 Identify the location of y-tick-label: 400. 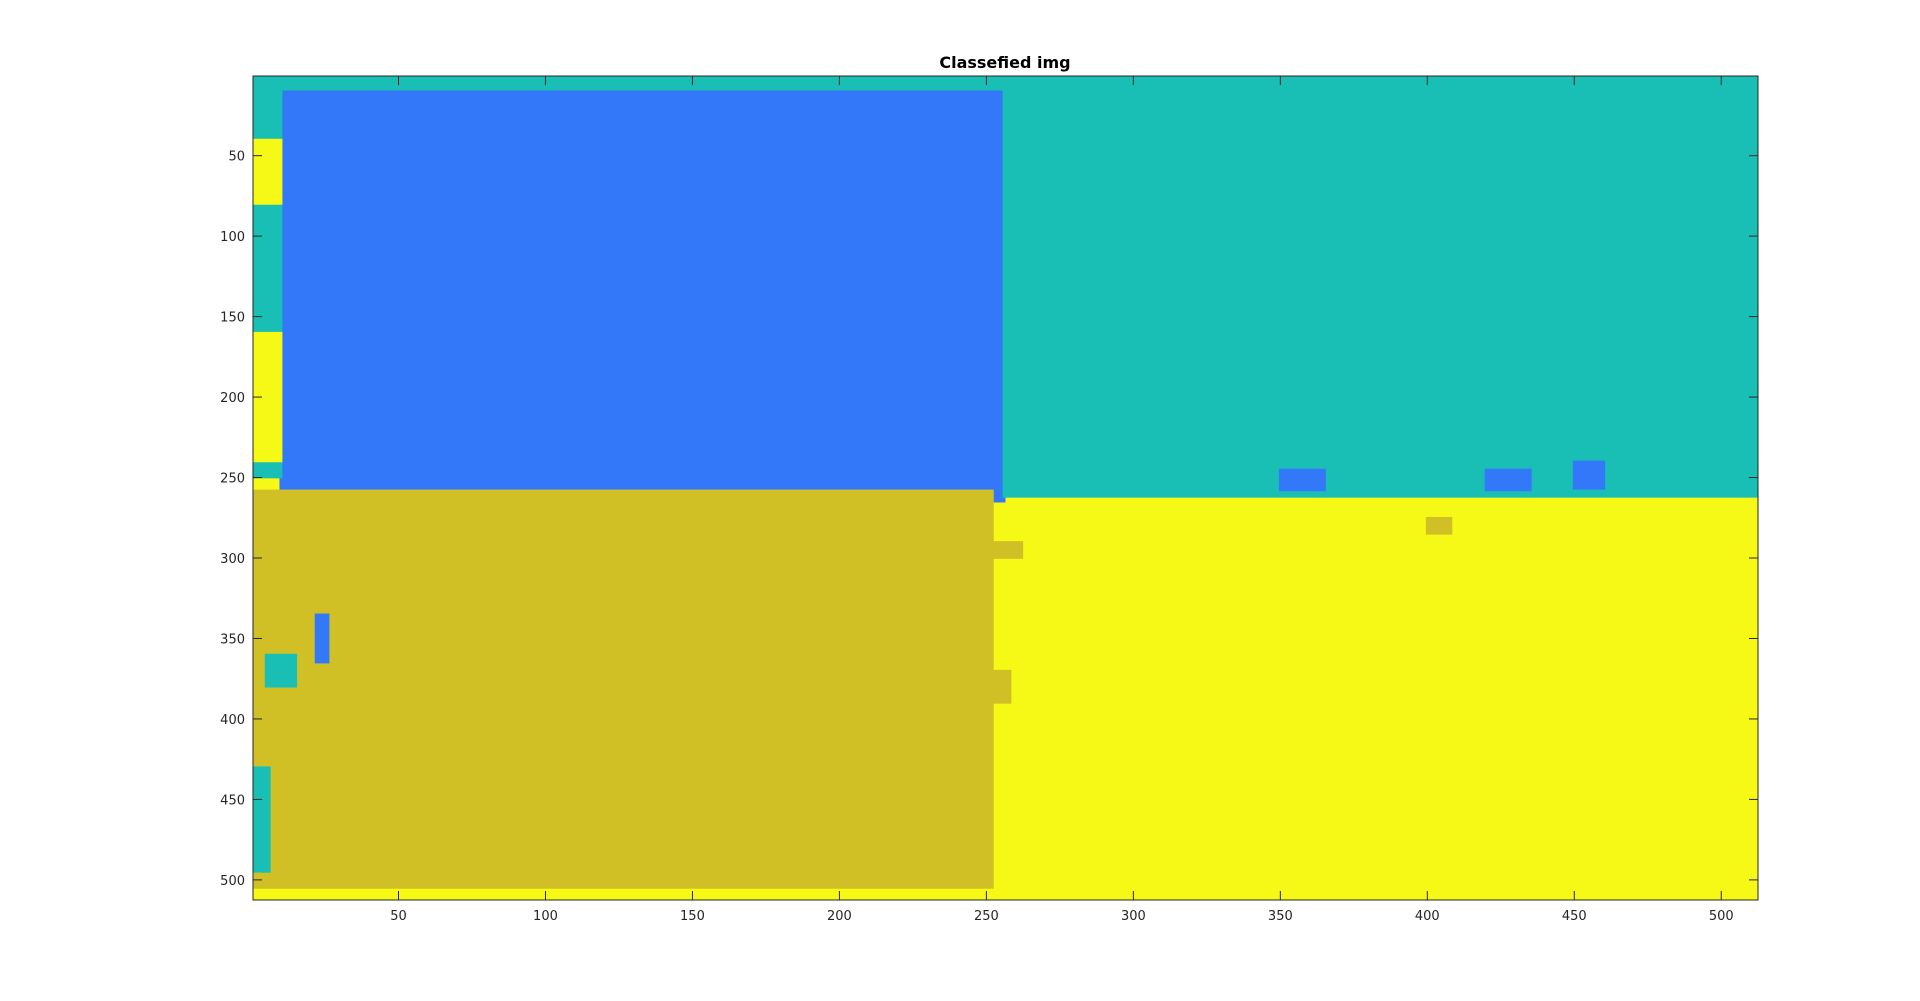
(232, 720).